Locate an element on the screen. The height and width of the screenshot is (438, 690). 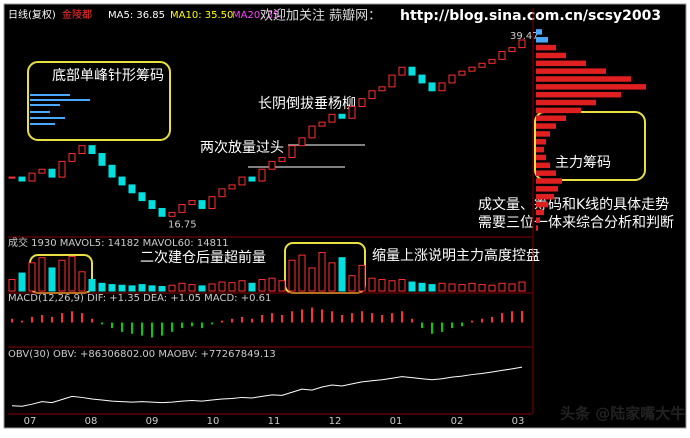
high-label: 39.47 is located at coordinates (524, 36).